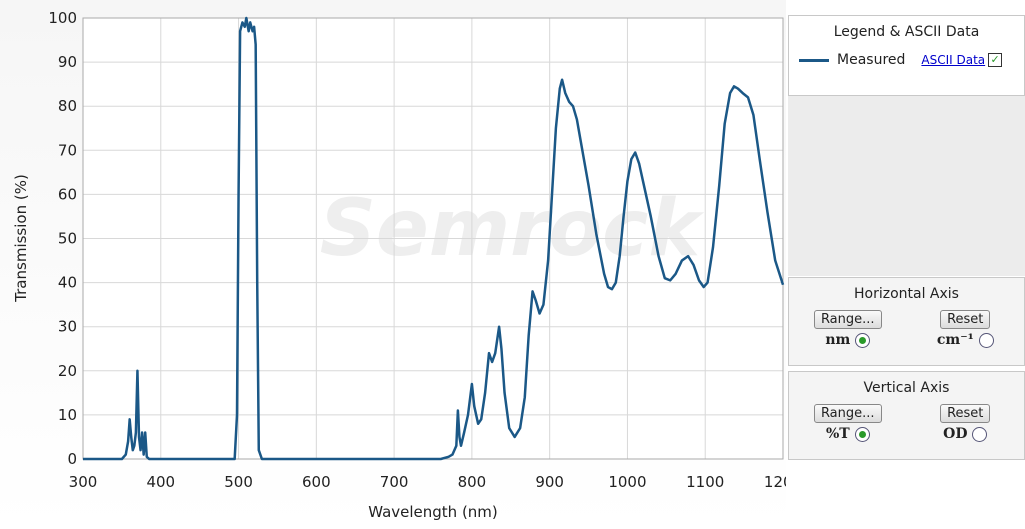 The width and height of the screenshot is (1025, 529). Describe the element at coordinates (871, 60) in the screenshot. I see `legend-label: Measured` at that location.